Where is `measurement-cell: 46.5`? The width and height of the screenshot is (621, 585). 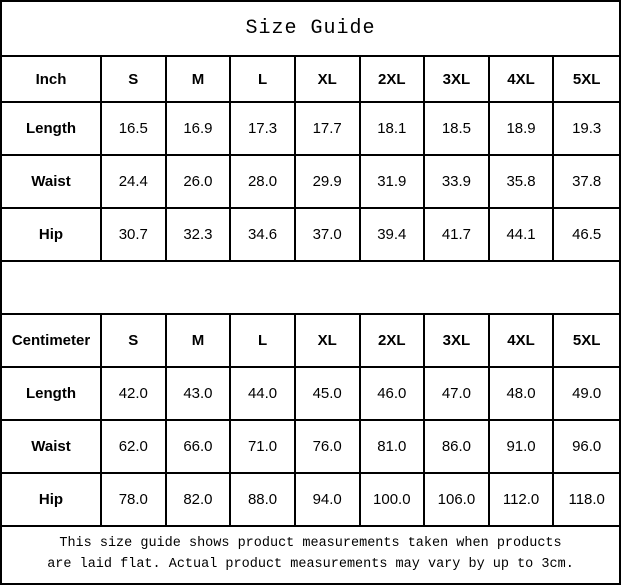
measurement-cell: 46.5 is located at coordinates (586, 235).